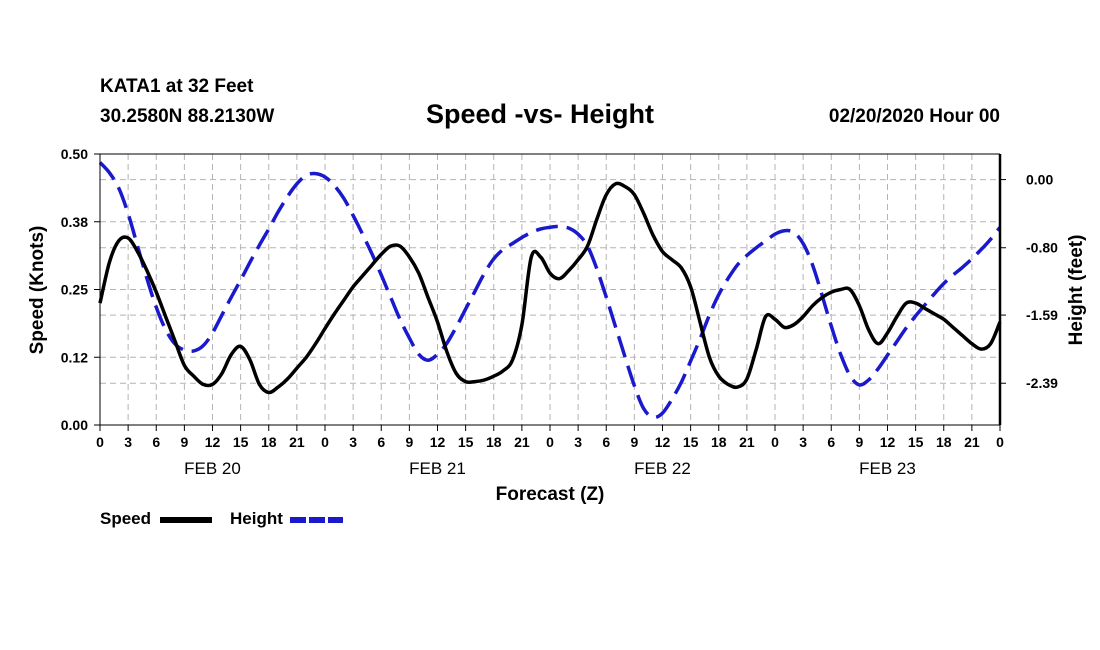 Image resolution: width=1100 pixels, height=650 pixels. Describe the element at coordinates (540, 114) in the screenshot. I see `chart-title: Speed -vs- Height` at that location.